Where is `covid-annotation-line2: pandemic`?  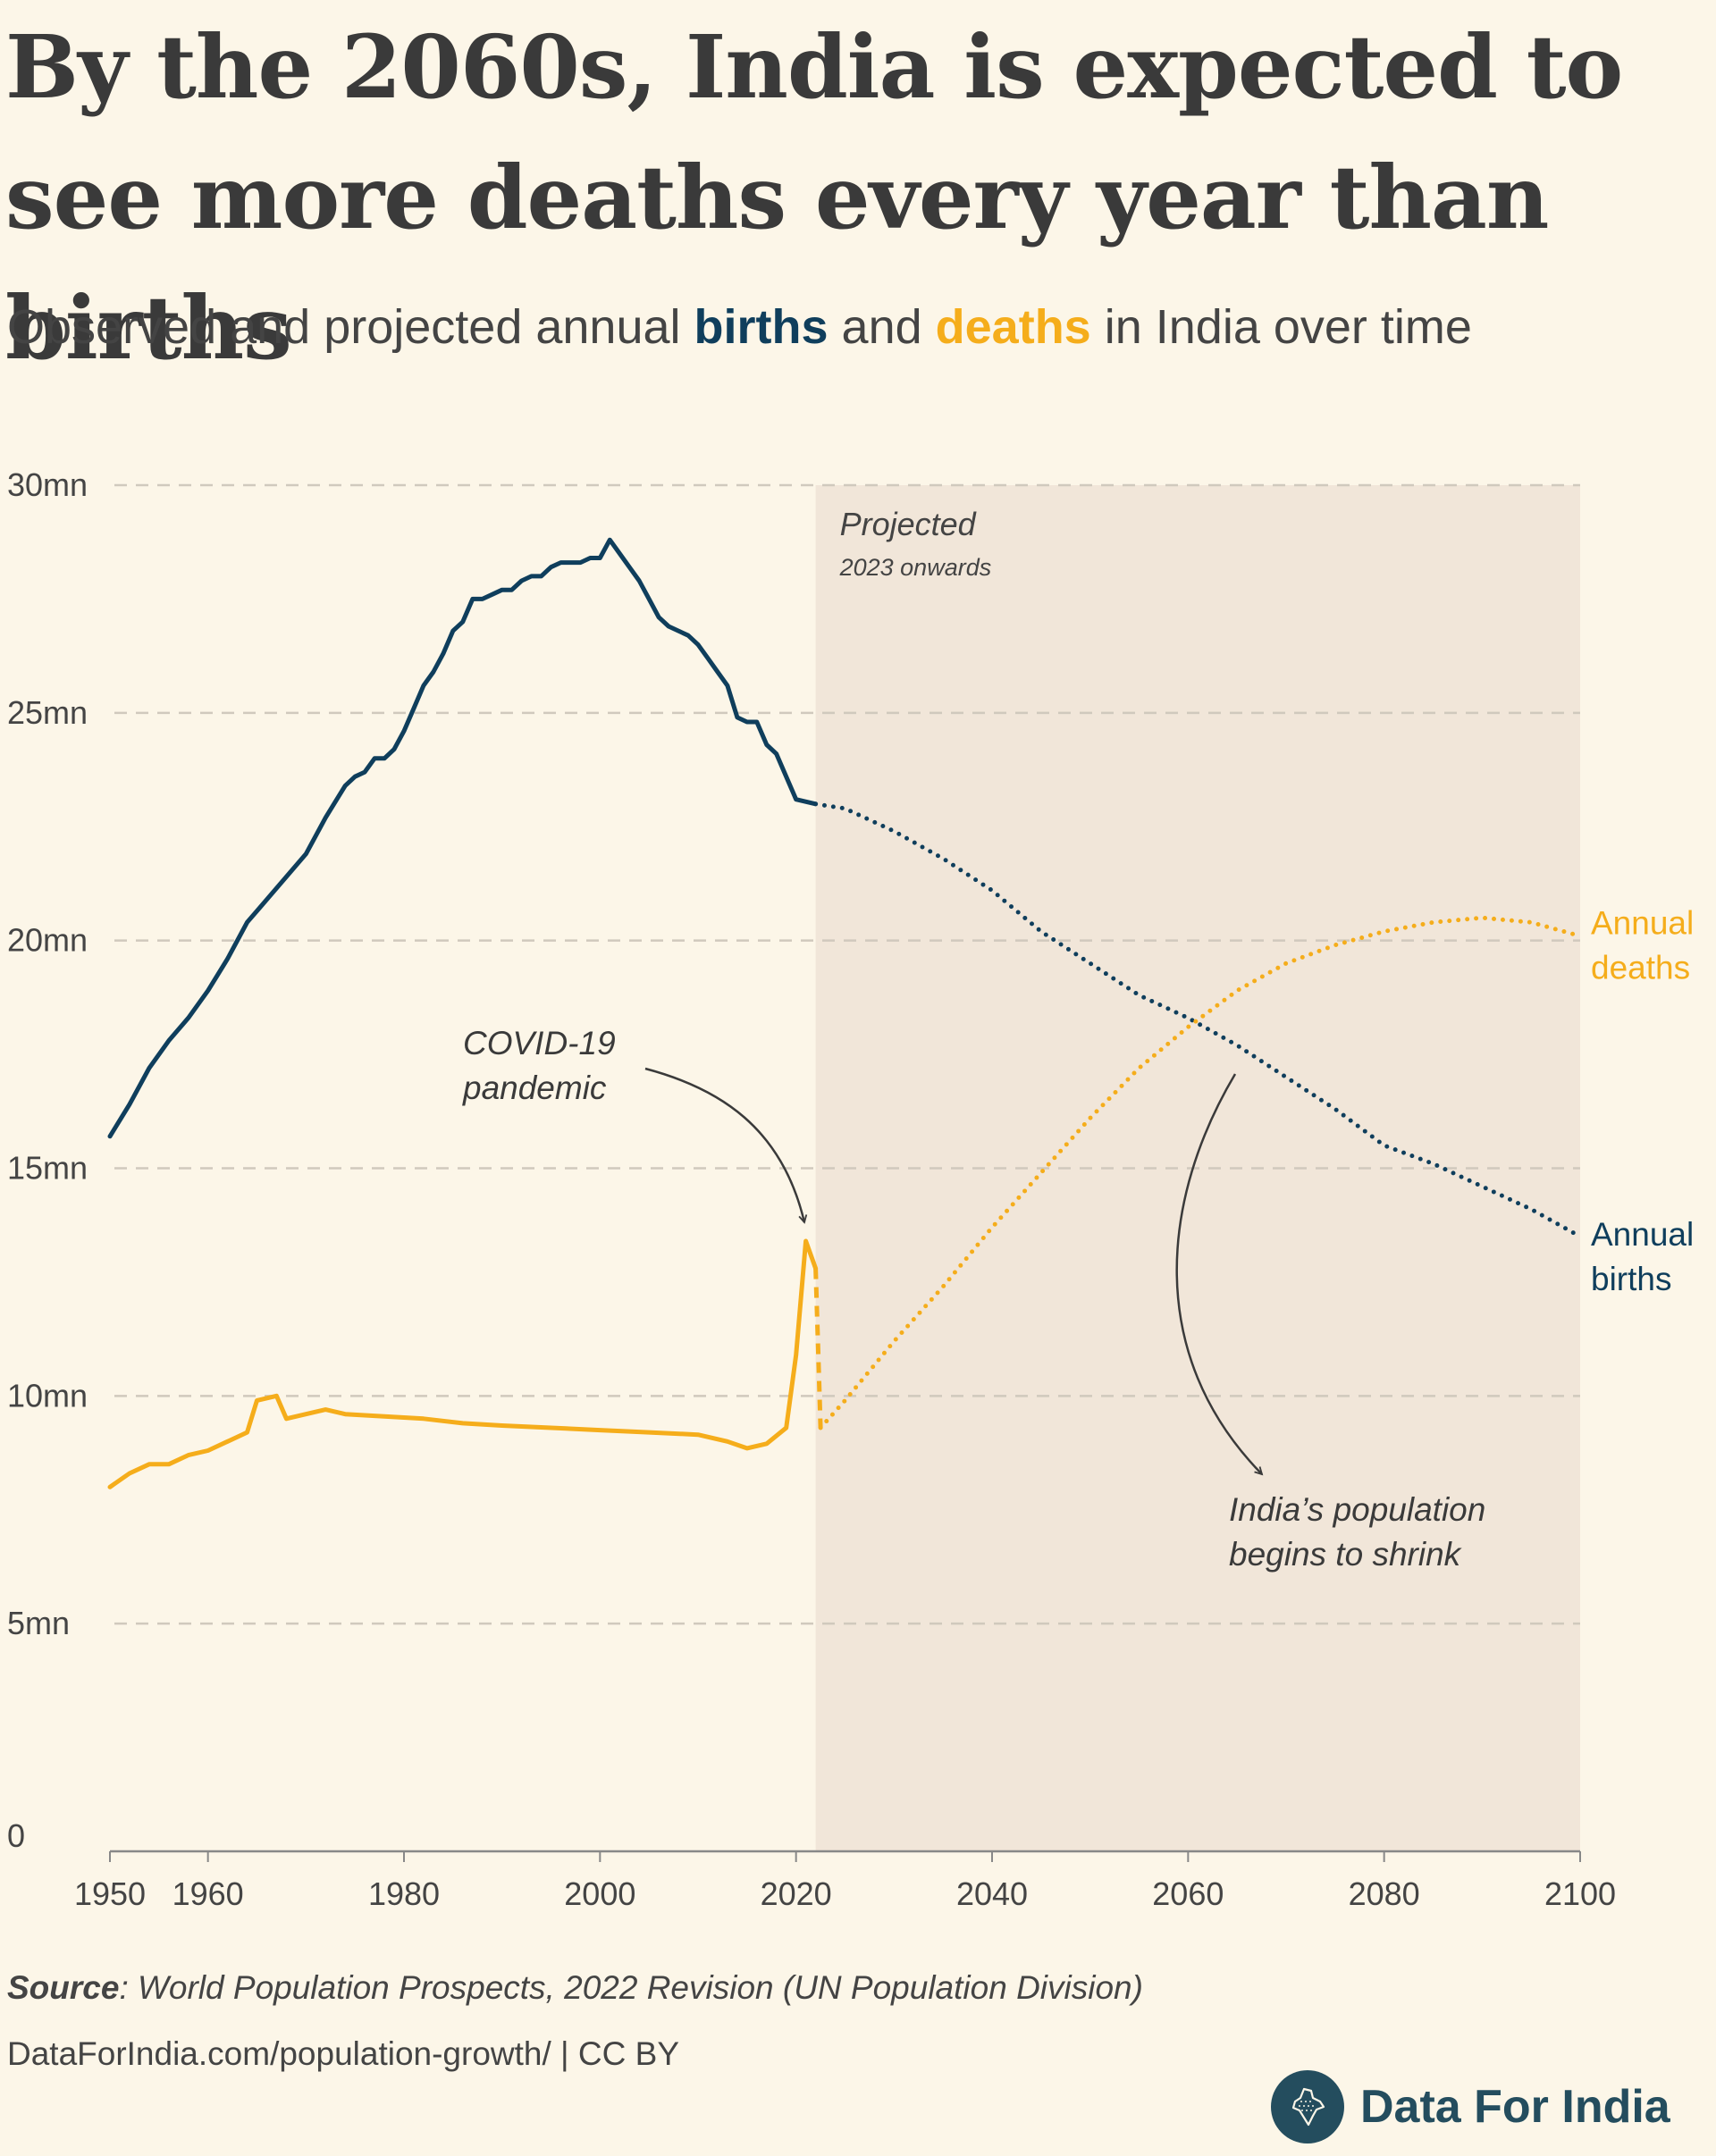 covid-annotation-line2: pandemic is located at coordinates (535, 1088).